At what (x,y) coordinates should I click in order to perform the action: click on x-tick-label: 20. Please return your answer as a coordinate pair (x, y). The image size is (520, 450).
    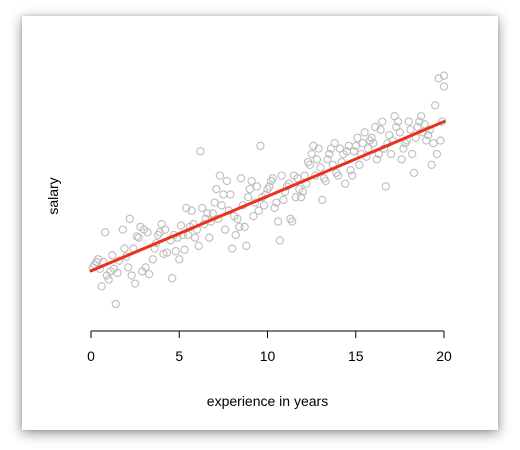
    Looking at the image, I should click on (444, 356).